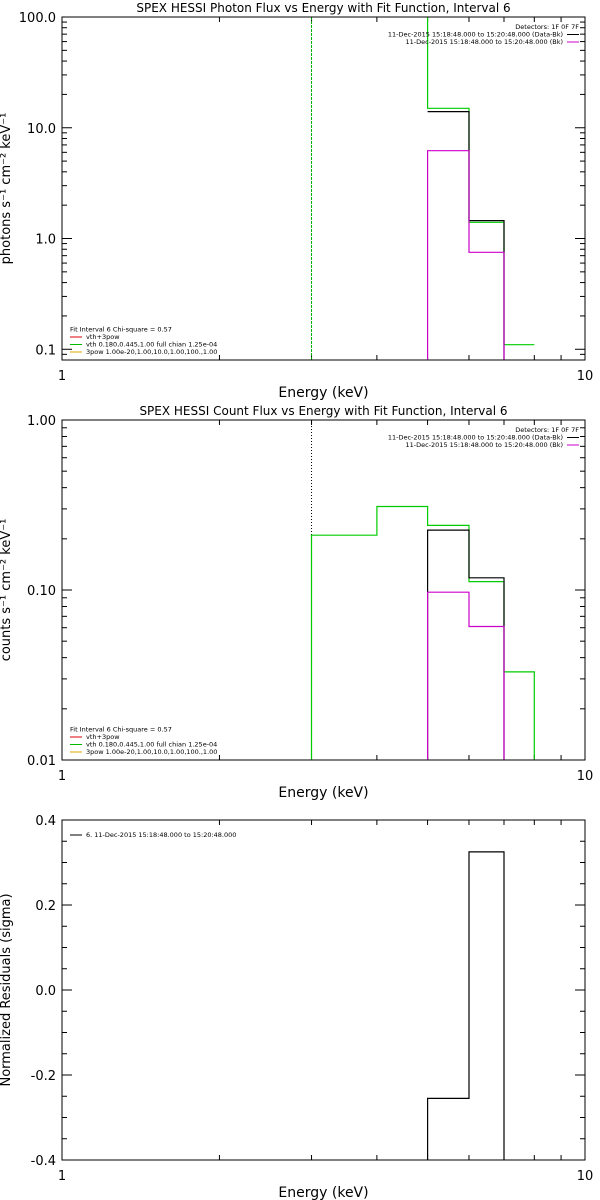 This screenshot has width=600, height=1200. I want to click on y-tick-label: 10.0, so click(41, 129).